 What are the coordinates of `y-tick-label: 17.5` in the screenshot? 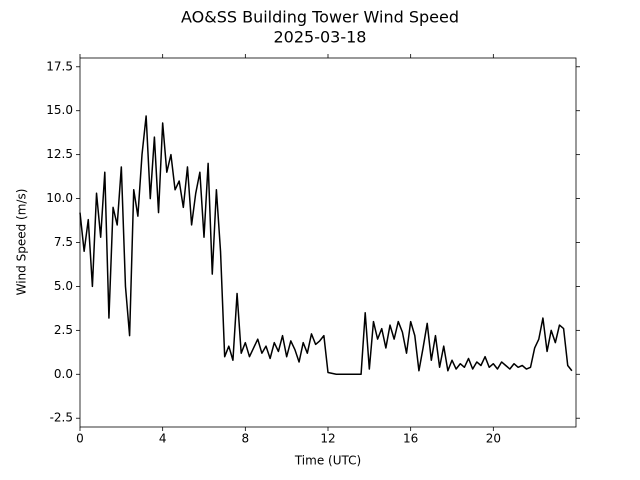 It's located at (59, 66).